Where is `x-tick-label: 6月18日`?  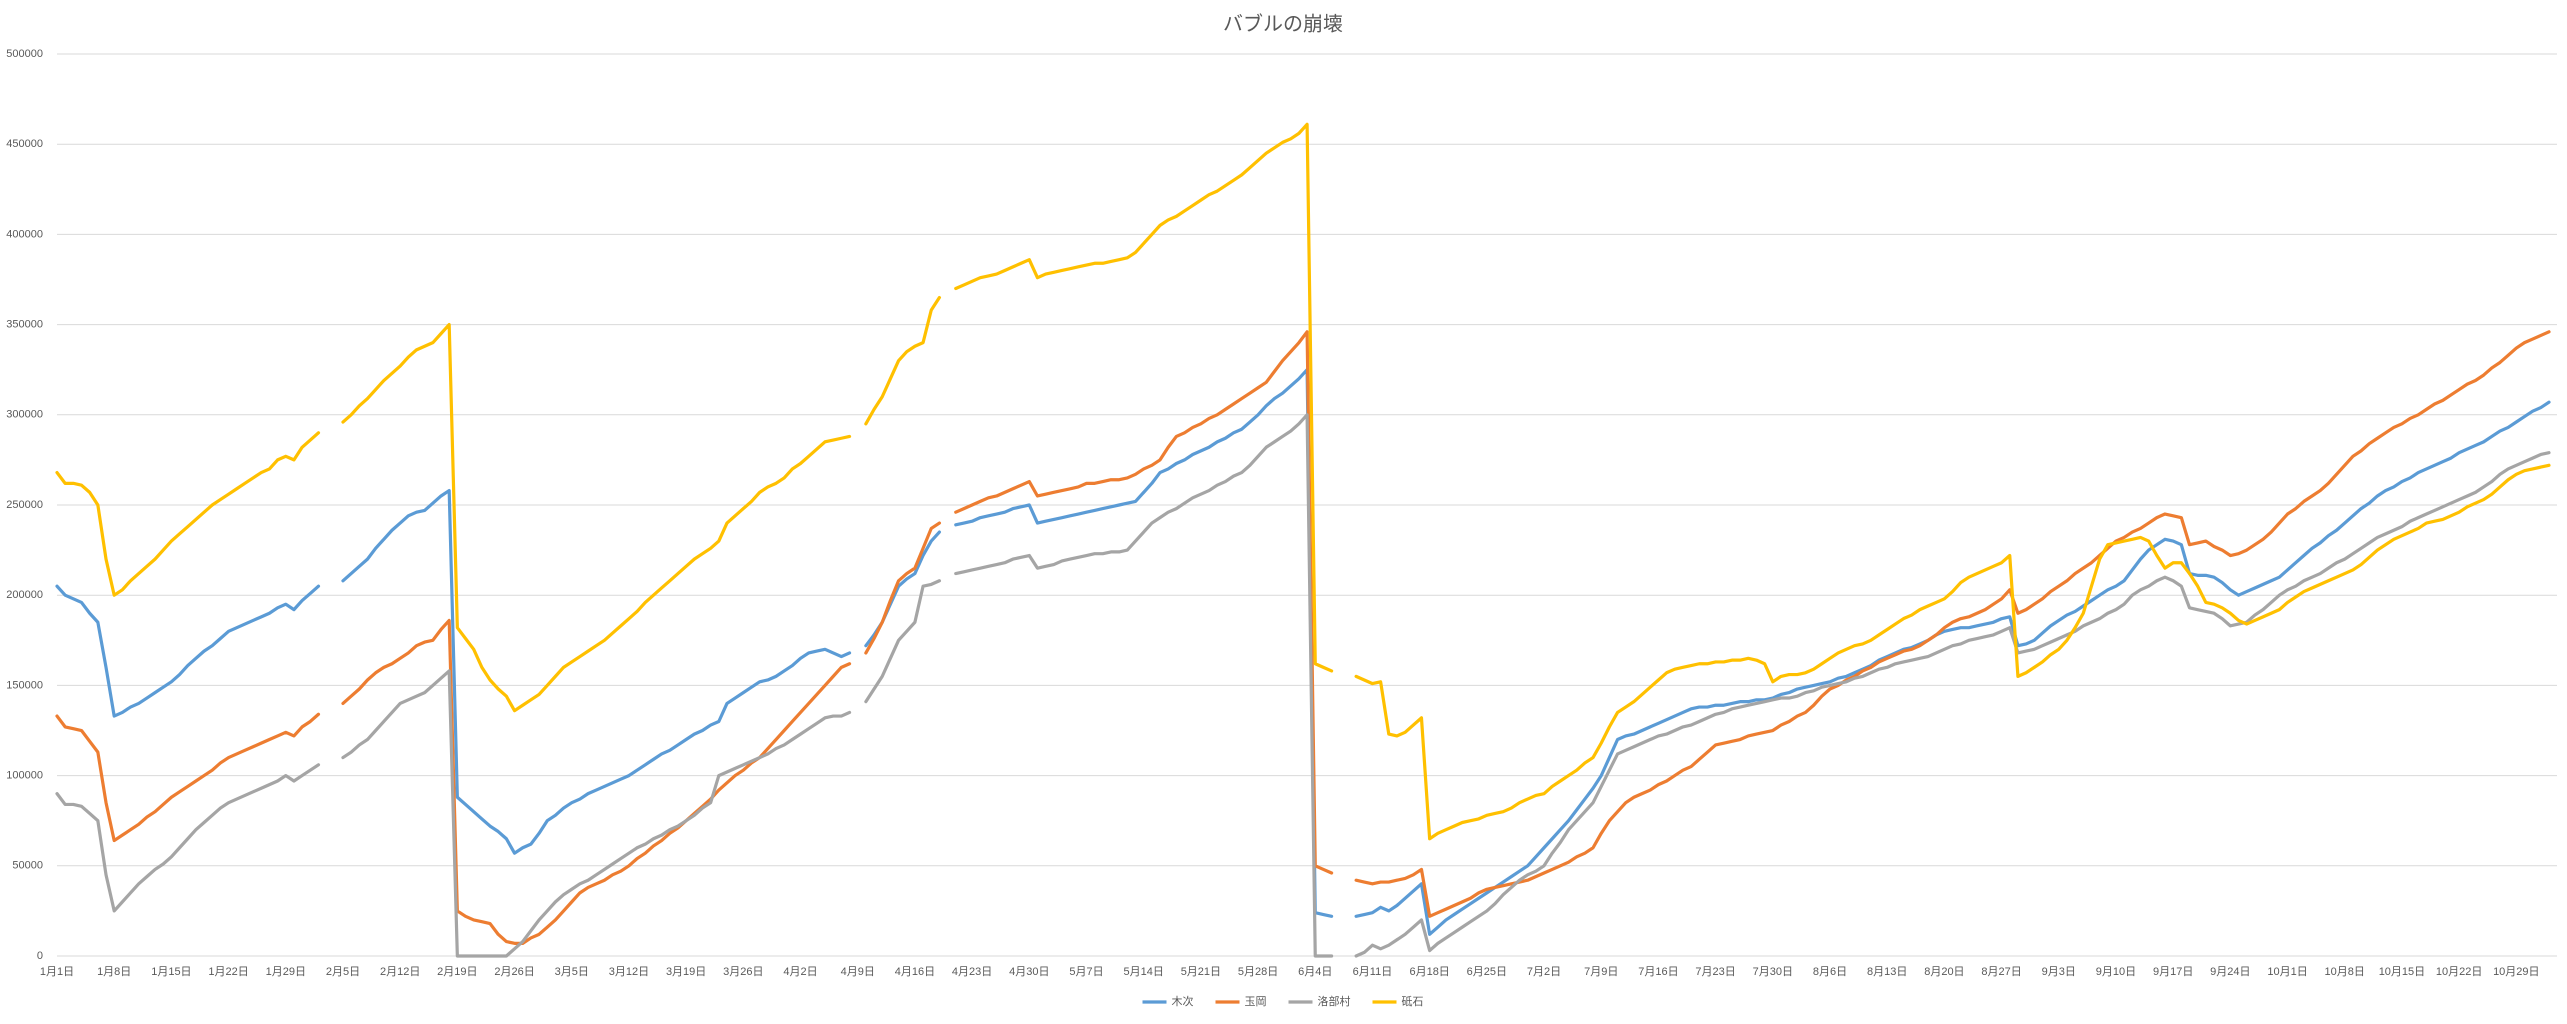
x-tick-label: 6月18日 is located at coordinates (1429, 972).